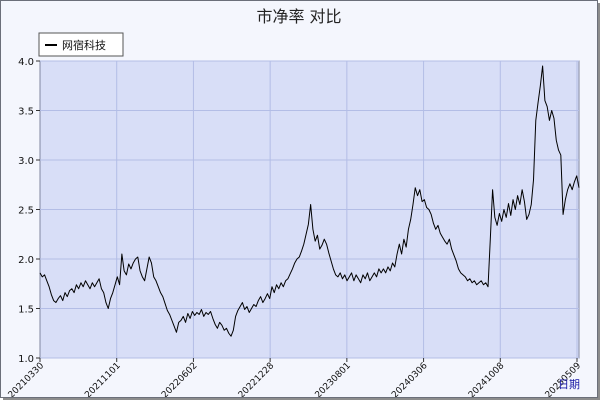 This screenshot has height=400, width=600. What do you see at coordinates (26, 112) in the screenshot?
I see `y-tick-label: 3.5` at bounding box center [26, 112].